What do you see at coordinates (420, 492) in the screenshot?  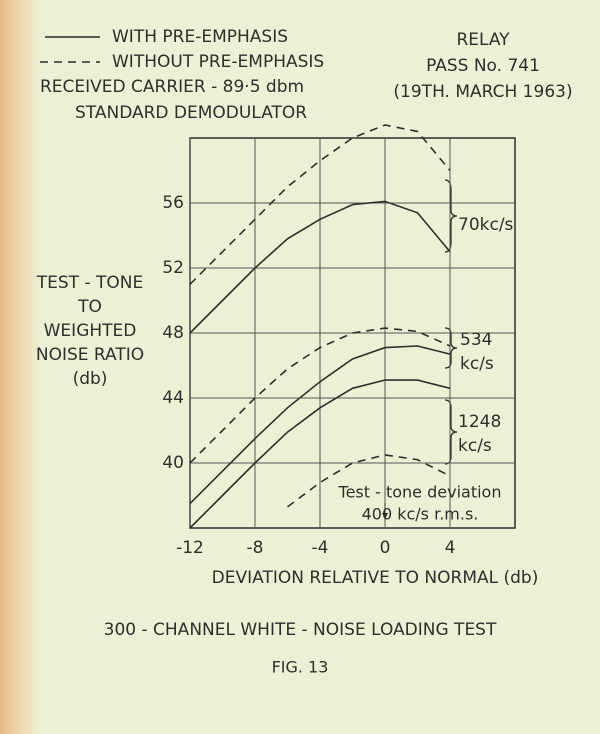 I see `annotation: Test - tone deviation` at bounding box center [420, 492].